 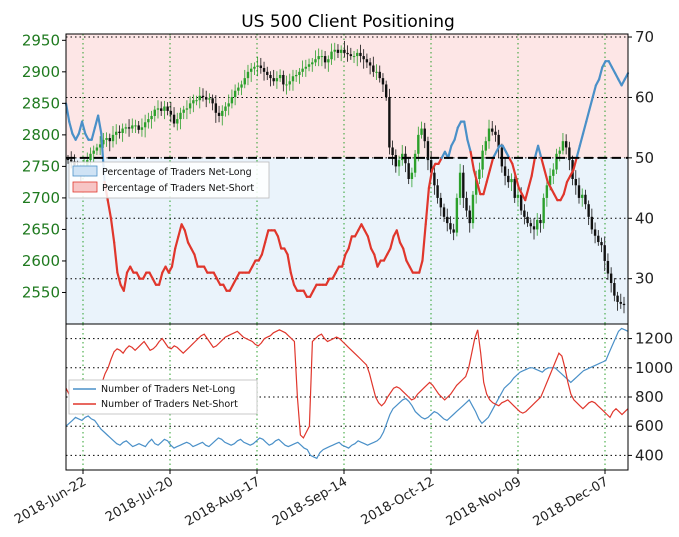 What do you see at coordinates (44, 166) in the screenshot?
I see `price-axis: 2950 2900 2850 2800 2750 2700 2650 2600 2550` at bounding box center [44, 166].